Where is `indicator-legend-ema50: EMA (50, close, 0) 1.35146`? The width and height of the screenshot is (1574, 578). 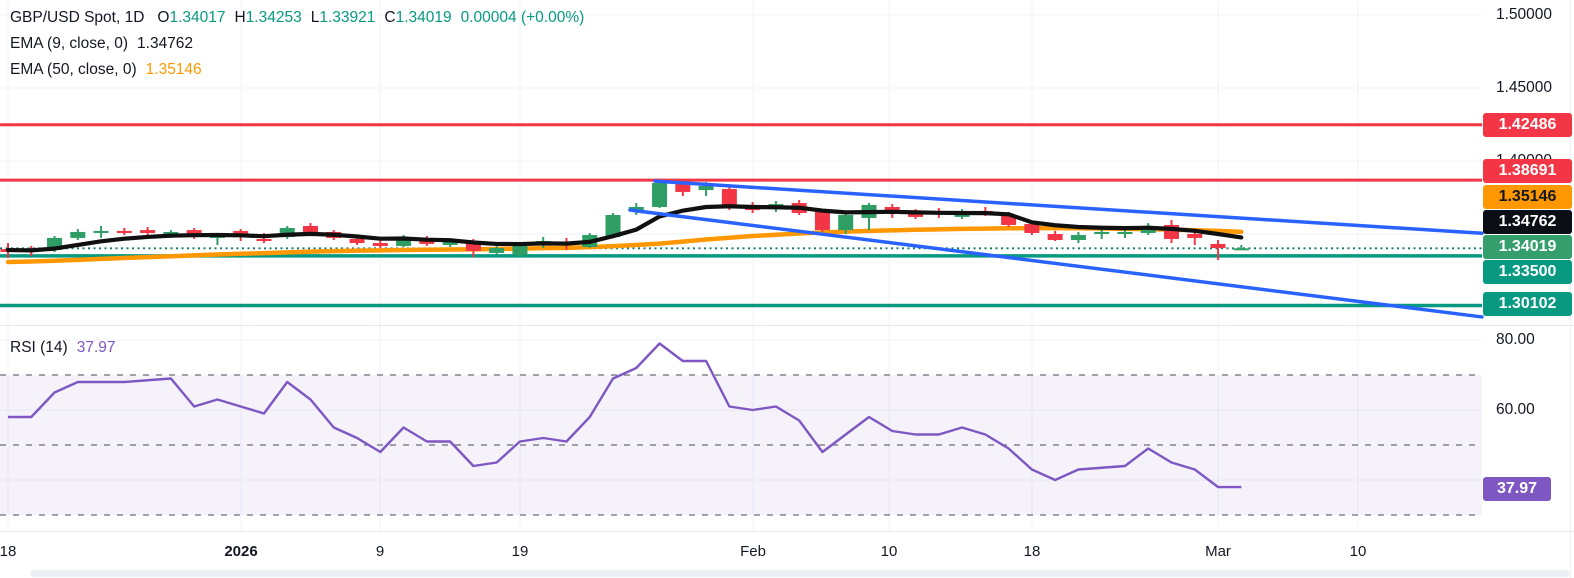
indicator-legend-ema50: EMA (50, close, 0) 1.35146 is located at coordinates (106, 70).